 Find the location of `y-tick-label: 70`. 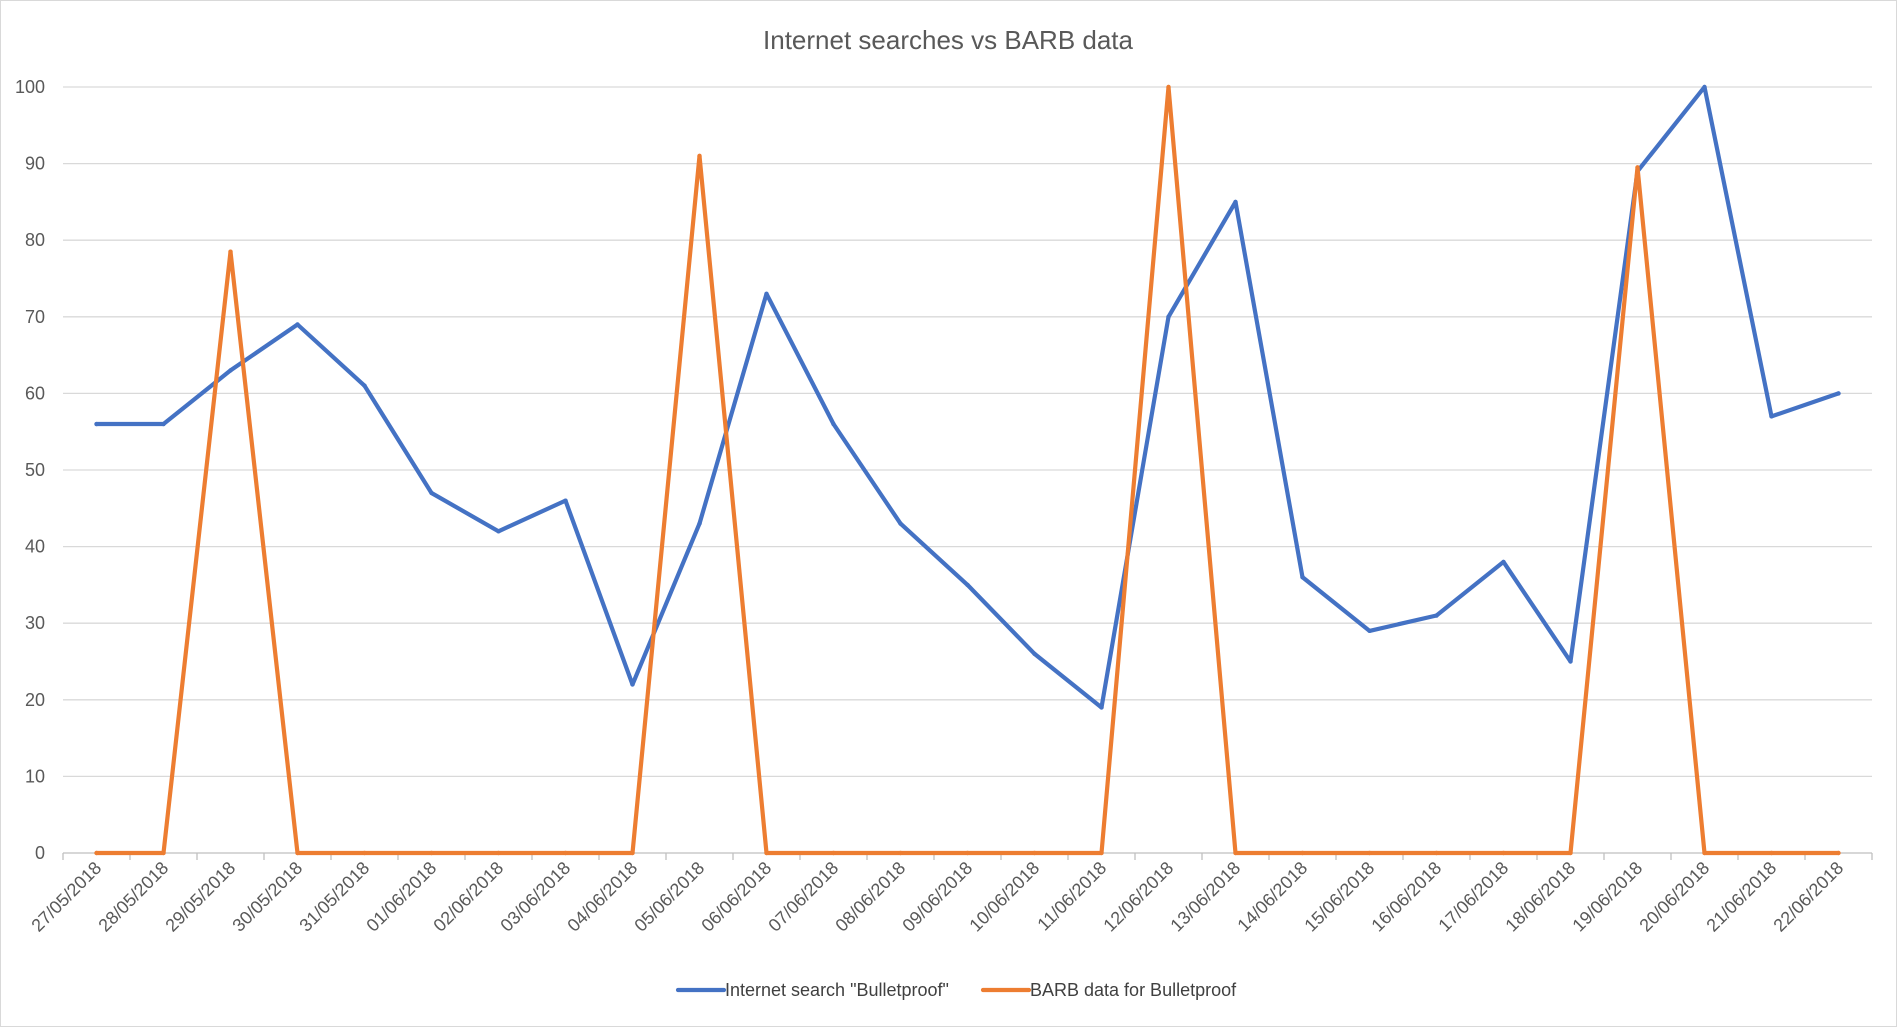

y-tick-label: 70 is located at coordinates (35, 317).